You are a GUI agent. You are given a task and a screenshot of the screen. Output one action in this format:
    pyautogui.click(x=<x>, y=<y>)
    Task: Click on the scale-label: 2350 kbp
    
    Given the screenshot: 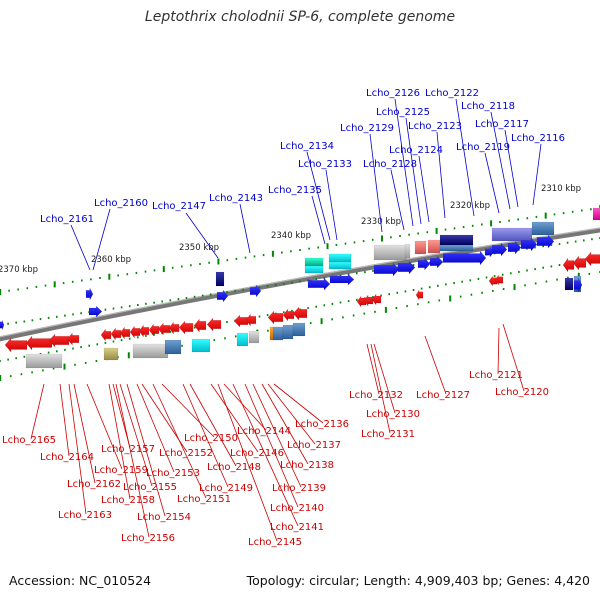 What is the action you would take?
    pyautogui.click(x=199, y=248)
    